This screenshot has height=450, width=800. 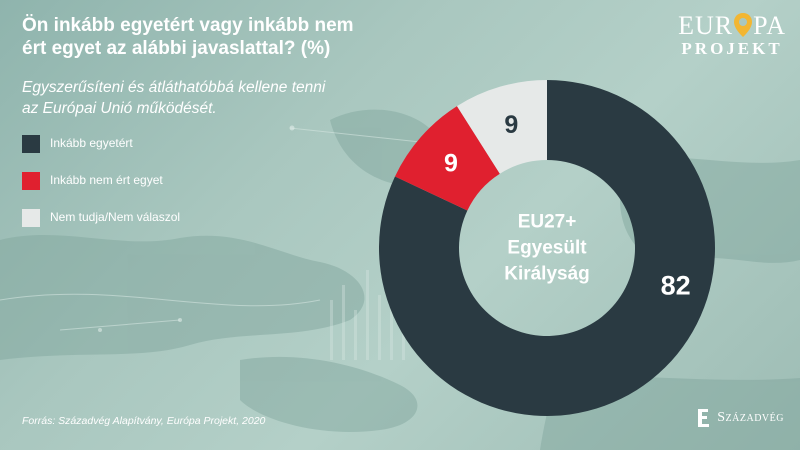 What do you see at coordinates (732, 48) in the screenshot?
I see `europa-logo-projekt: PROJEKT` at bounding box center [732, 48].